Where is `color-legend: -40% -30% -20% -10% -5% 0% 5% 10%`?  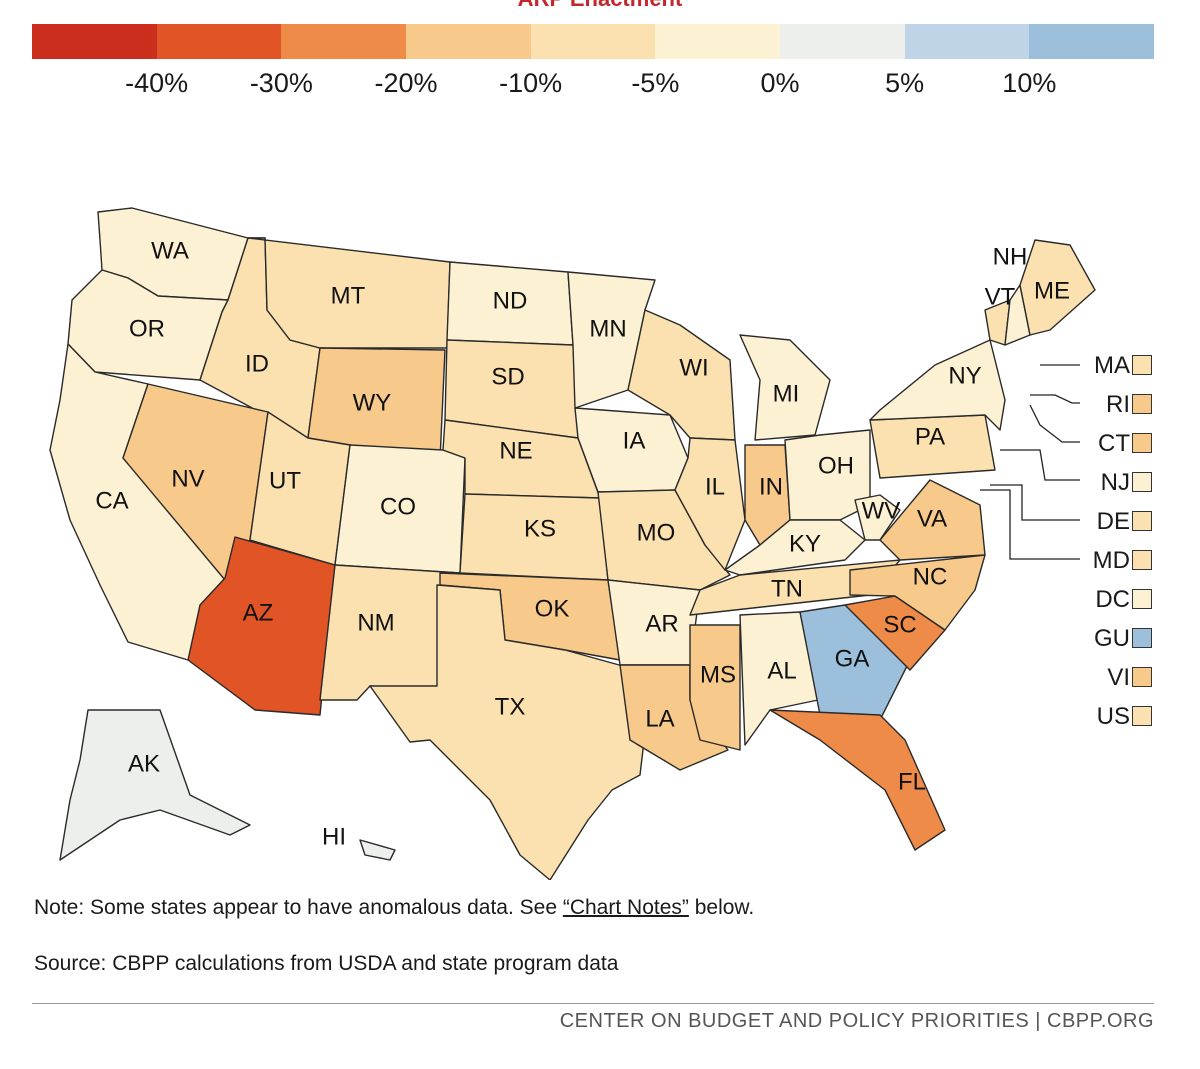 color-legend: -40% -30% -20% -10% -5% 0% 5% 10% is located at coordinates (593, 64).